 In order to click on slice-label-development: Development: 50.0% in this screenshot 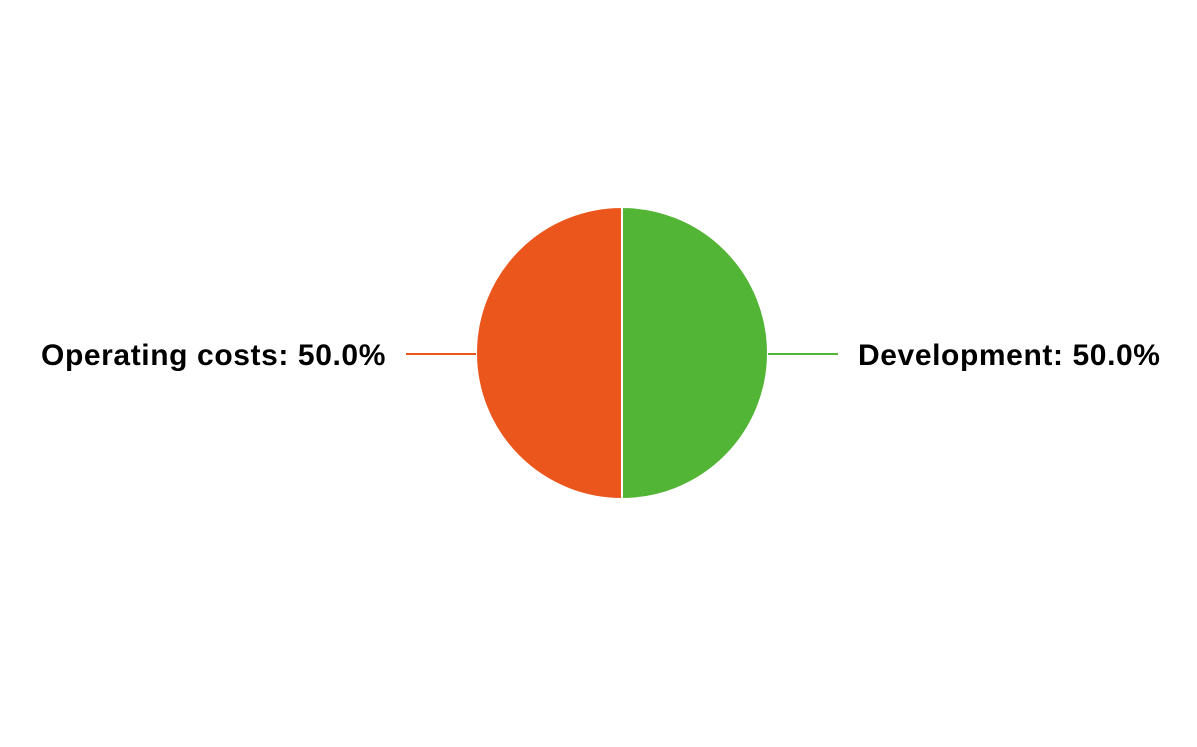, I will do `click(1009, 355)`.